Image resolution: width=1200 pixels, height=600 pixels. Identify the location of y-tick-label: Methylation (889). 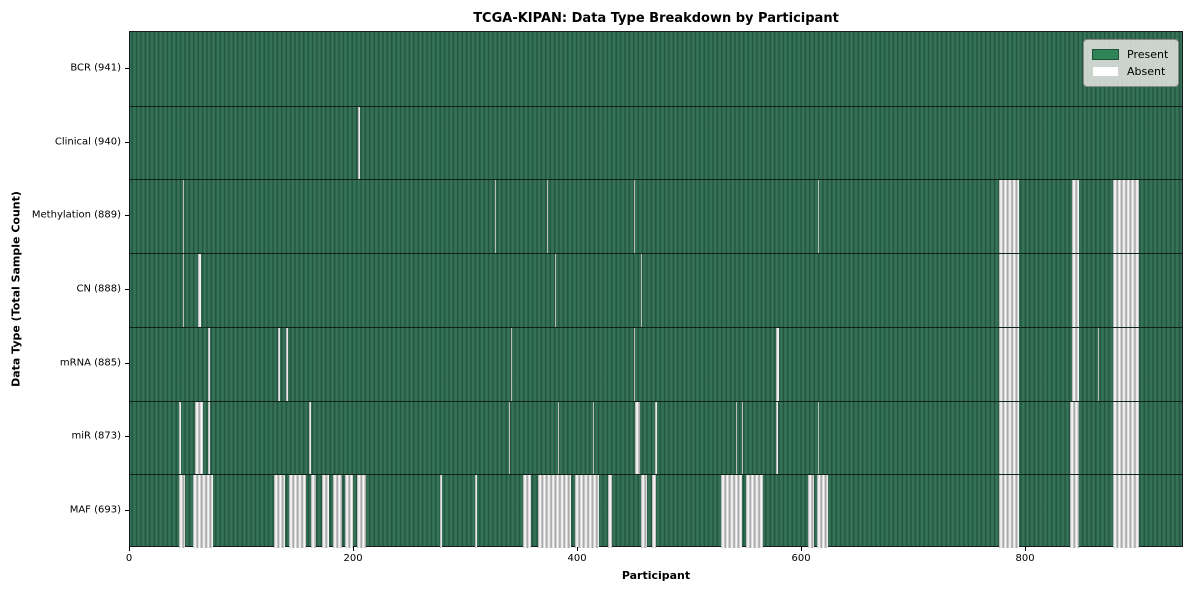
(76, 215).